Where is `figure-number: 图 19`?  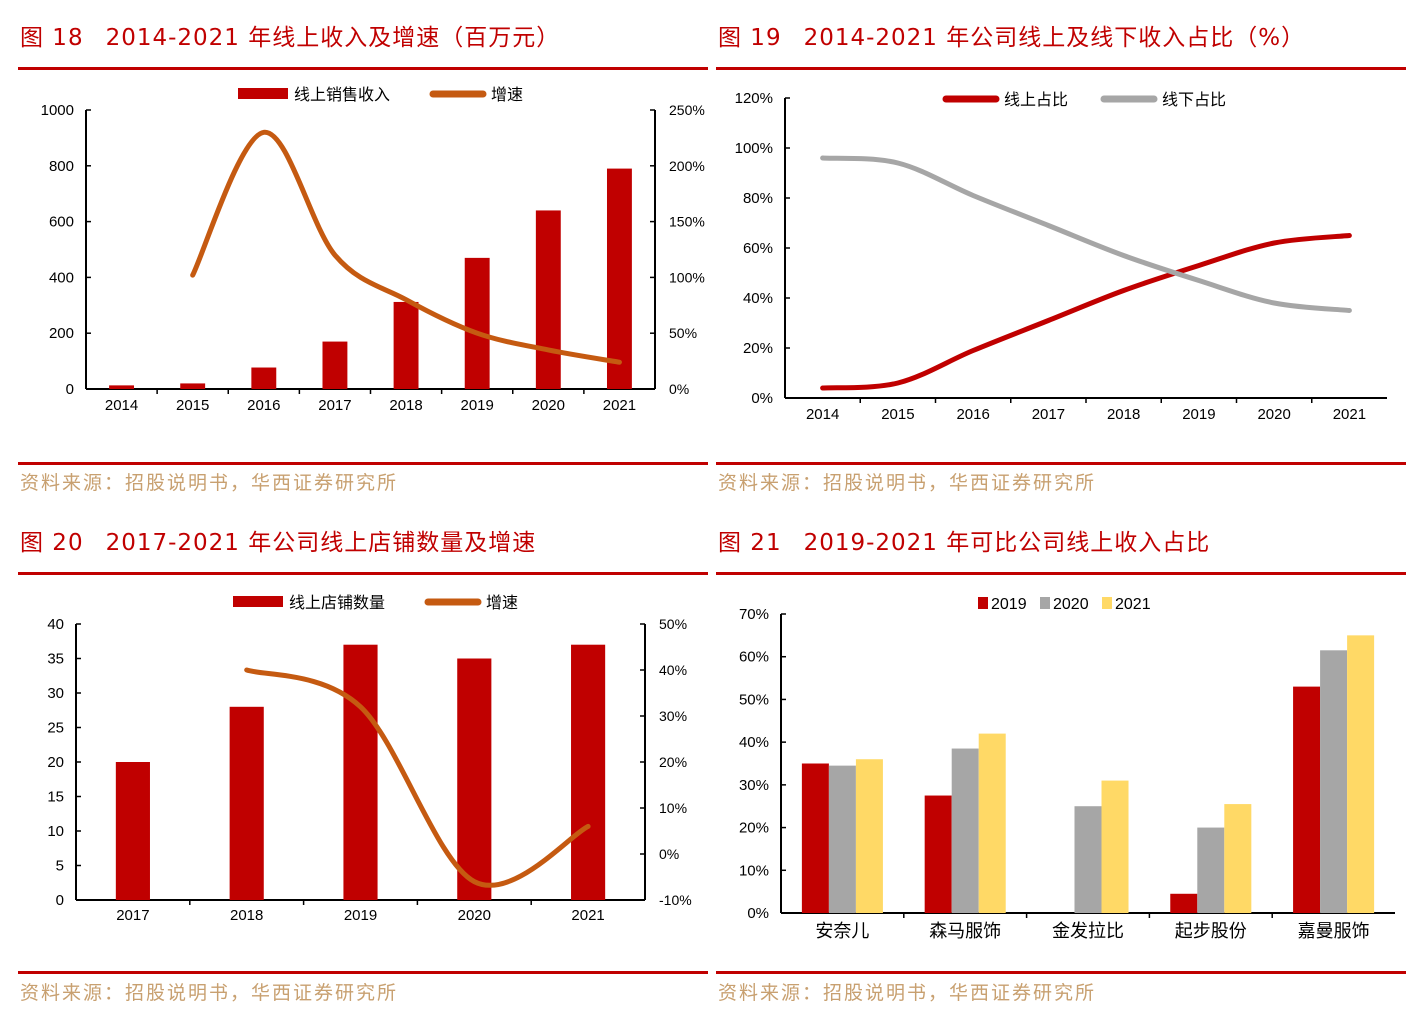
figure-number: 图 19 is located at coordinates (750, 38).